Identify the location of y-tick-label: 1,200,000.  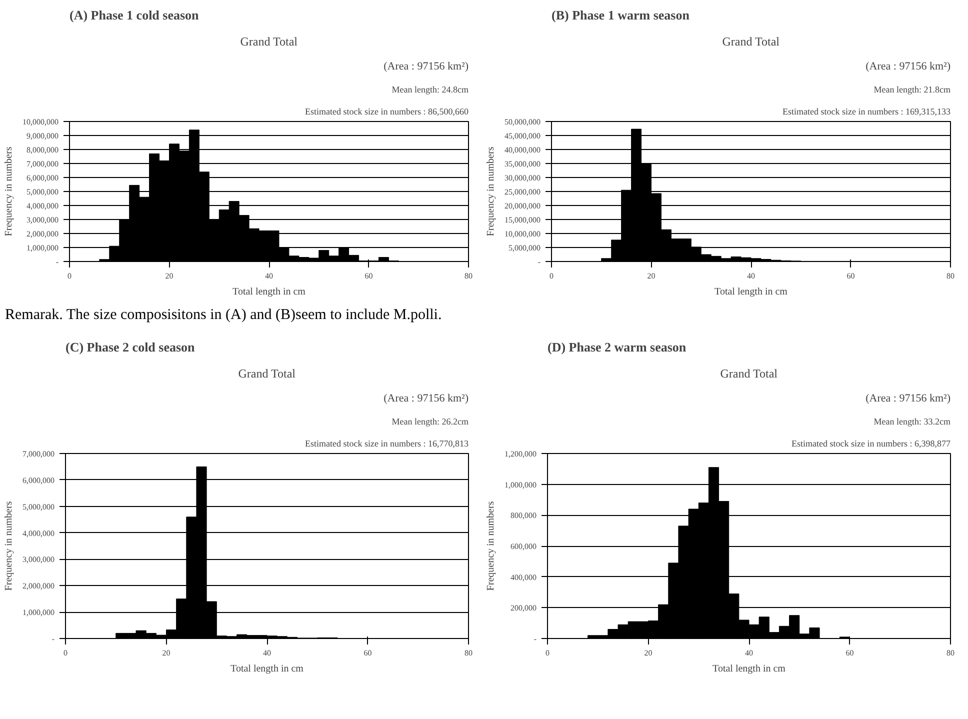
(520, 454).